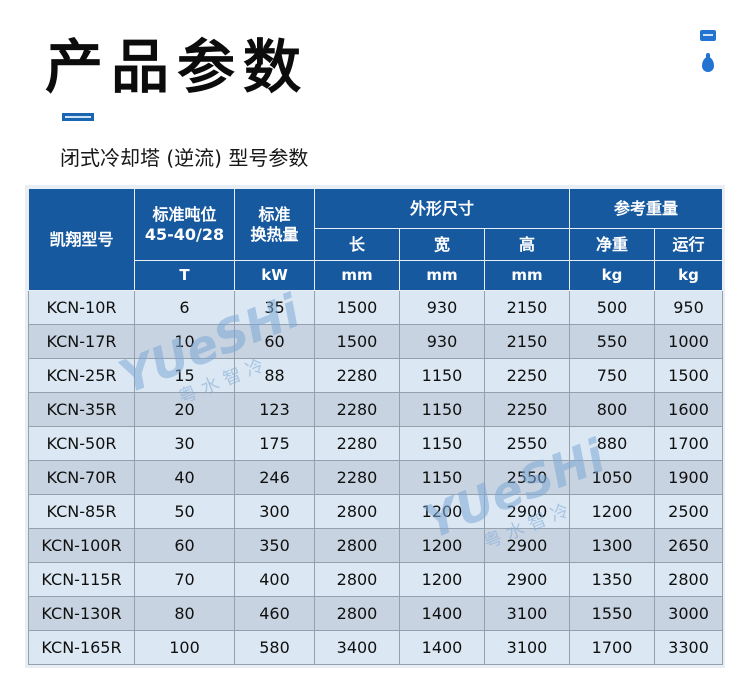  Describe the element at coordinates (612, 244) in the screenshot. I see `col-header-net-weight: 净重` at that location.